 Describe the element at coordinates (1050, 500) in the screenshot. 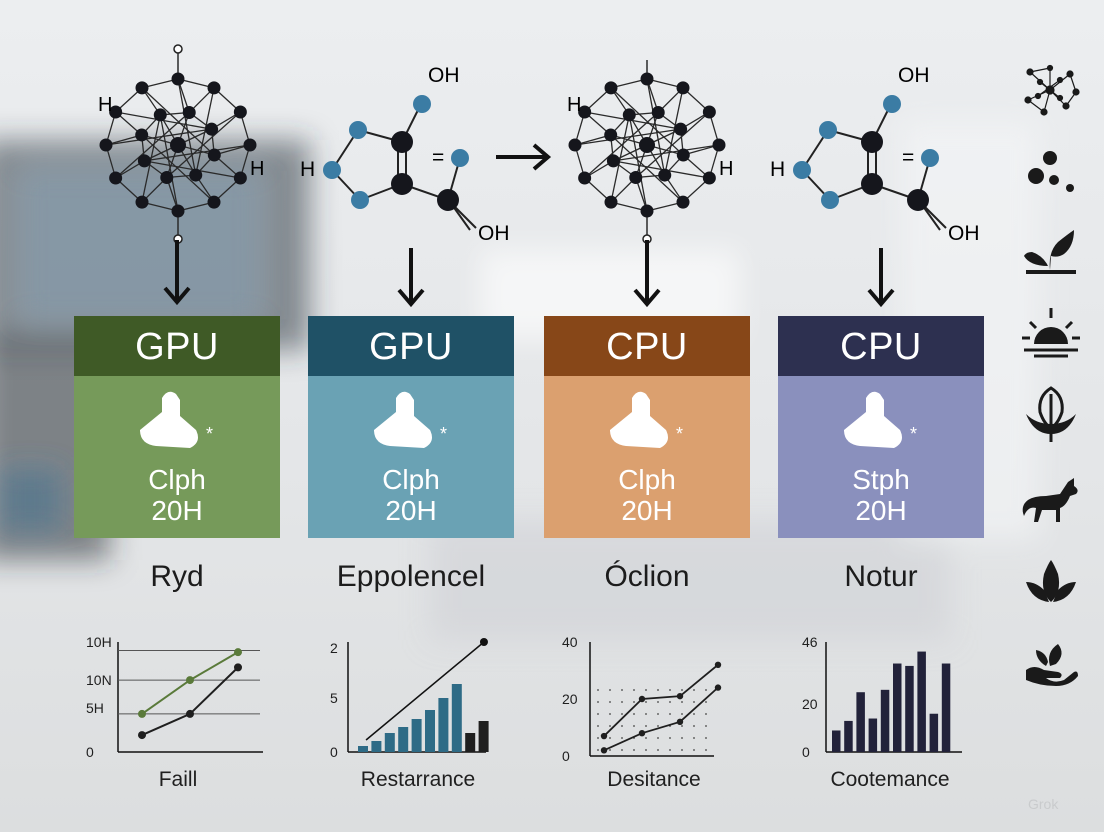

I see `fox-icon` at that location.